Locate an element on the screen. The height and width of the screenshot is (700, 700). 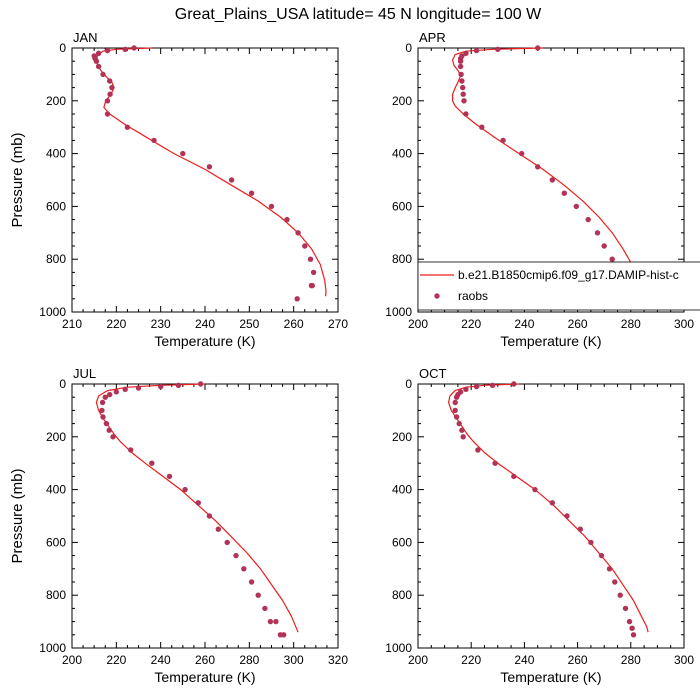
x-tick-label: 230 is located at coordinates (161, 324).